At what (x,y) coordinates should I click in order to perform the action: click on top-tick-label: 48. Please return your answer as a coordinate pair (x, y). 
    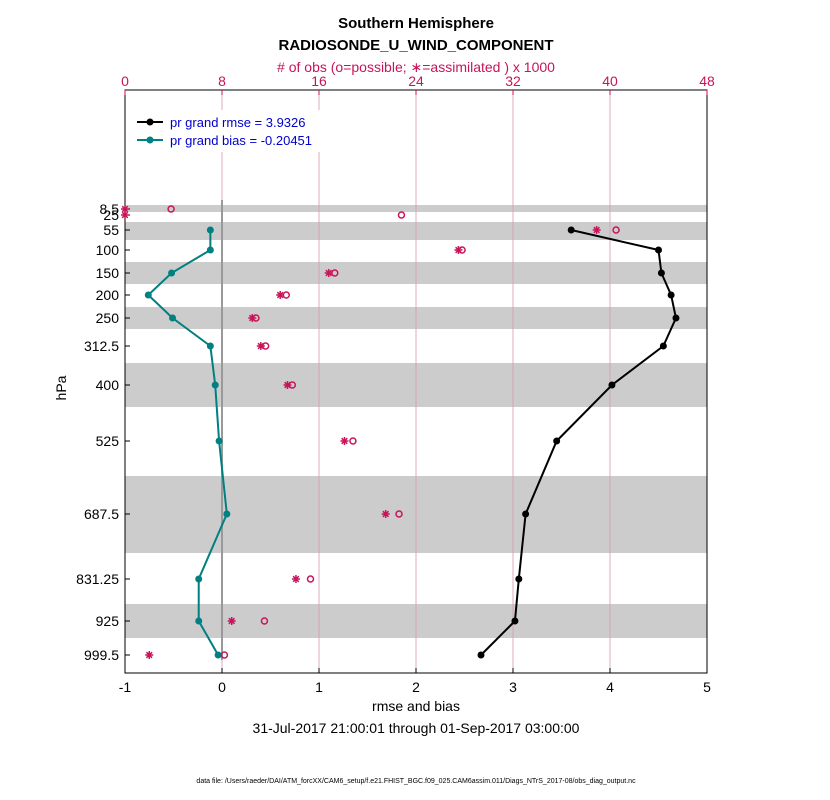
    Looking at the image, I should click on (707, 81).